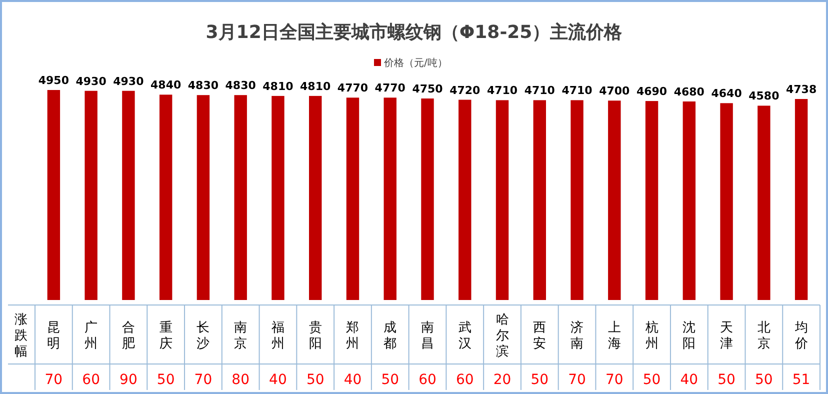 The width and height of the screenshot is (828, 394). I want to click on x-tick-label: 北京, so click(763, 336).